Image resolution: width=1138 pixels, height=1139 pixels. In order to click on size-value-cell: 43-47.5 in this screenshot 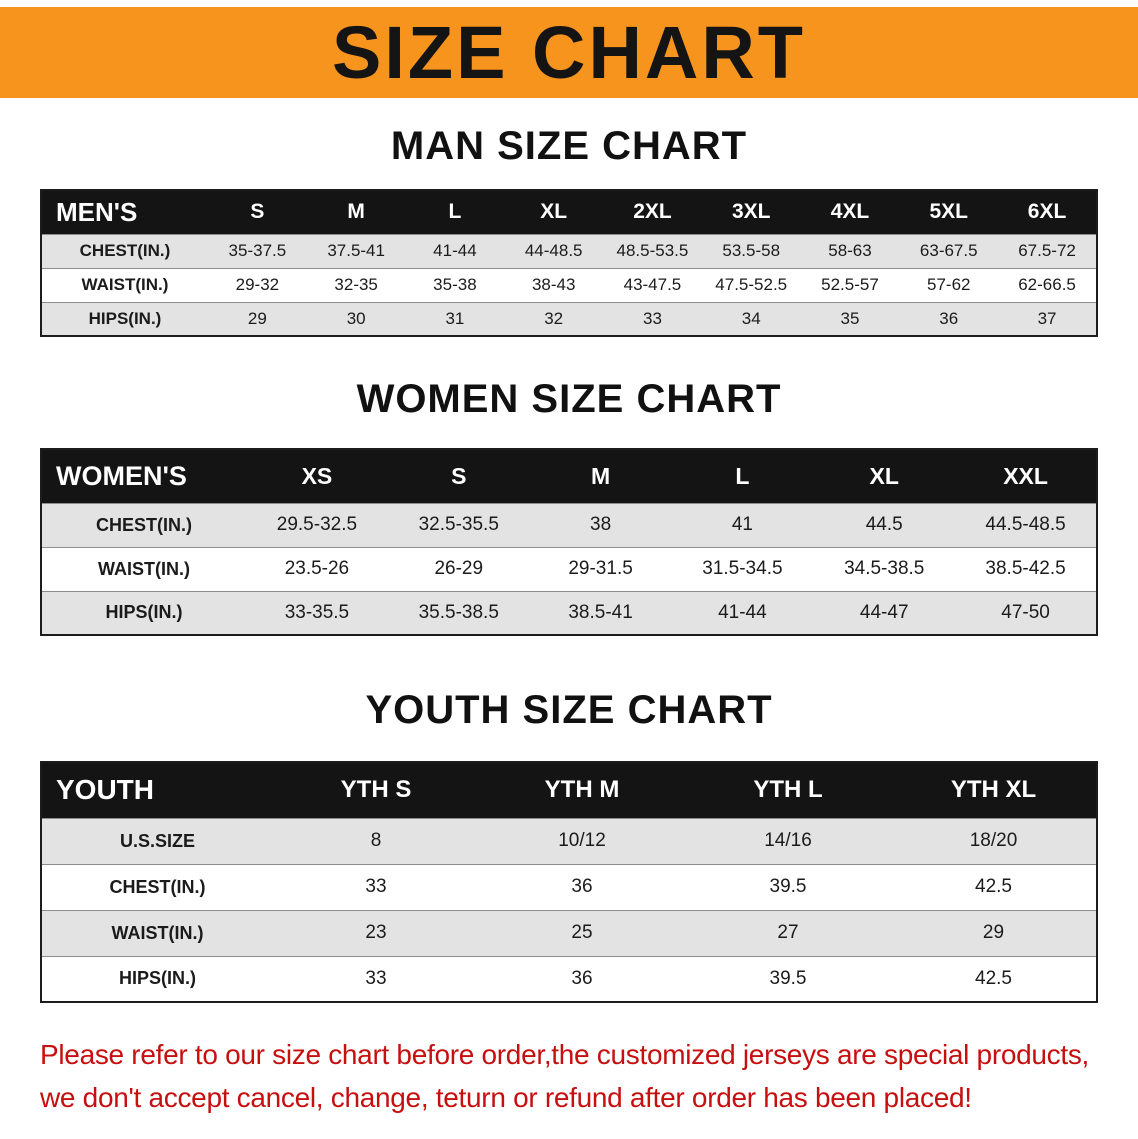, I will do `click(652, 284)`.